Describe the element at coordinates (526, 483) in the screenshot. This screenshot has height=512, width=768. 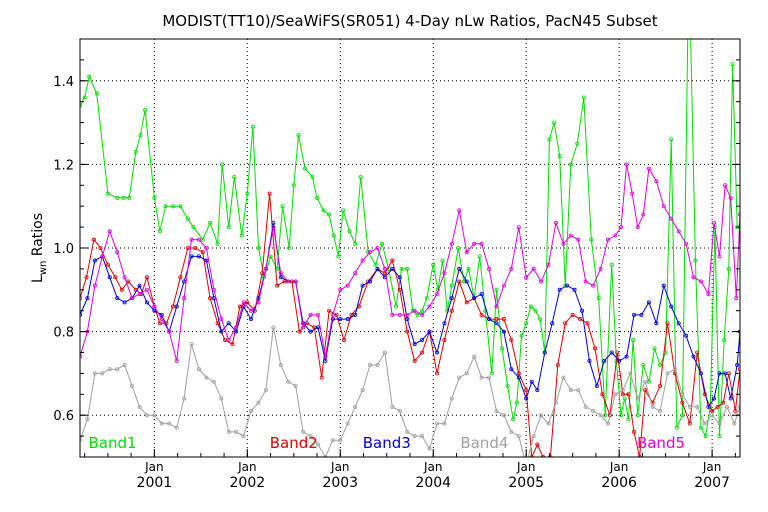
I see `x-tick-label-year: 2005` at that location.